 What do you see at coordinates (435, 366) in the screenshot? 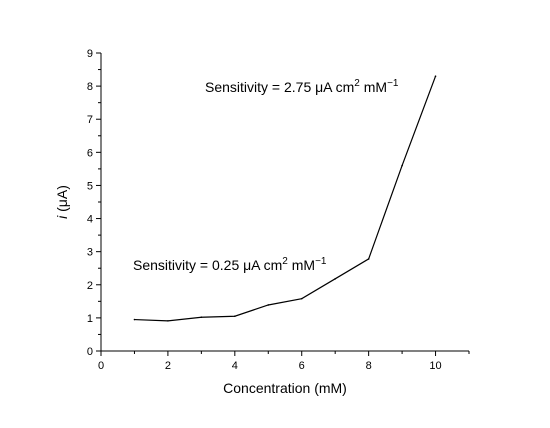
I see `x-tick-label: 10` at bounding box center [435, 366].